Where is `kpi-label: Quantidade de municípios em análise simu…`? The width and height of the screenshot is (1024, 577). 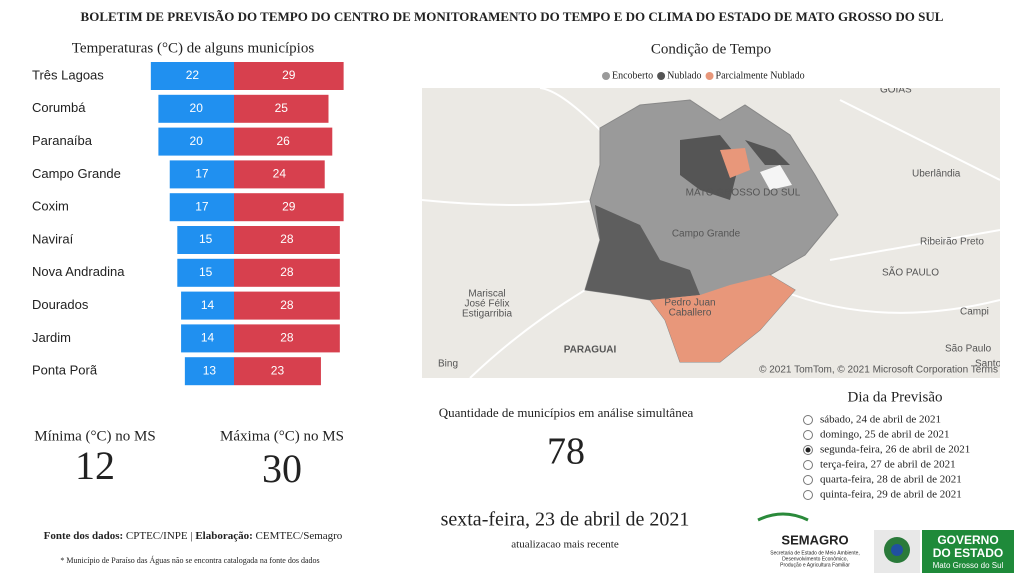
kpi-label: Quantidade de municípios em análise simu… is located at coordinates (566, 412).